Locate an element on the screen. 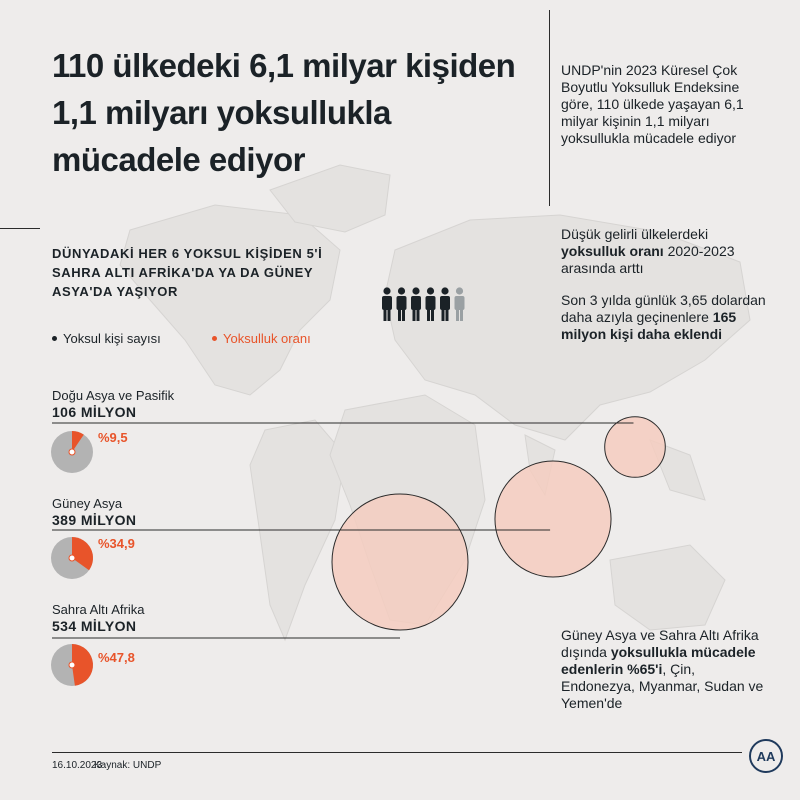  legend-rate-label: Yoksulluk oranı is located at coordinates (267, 338).